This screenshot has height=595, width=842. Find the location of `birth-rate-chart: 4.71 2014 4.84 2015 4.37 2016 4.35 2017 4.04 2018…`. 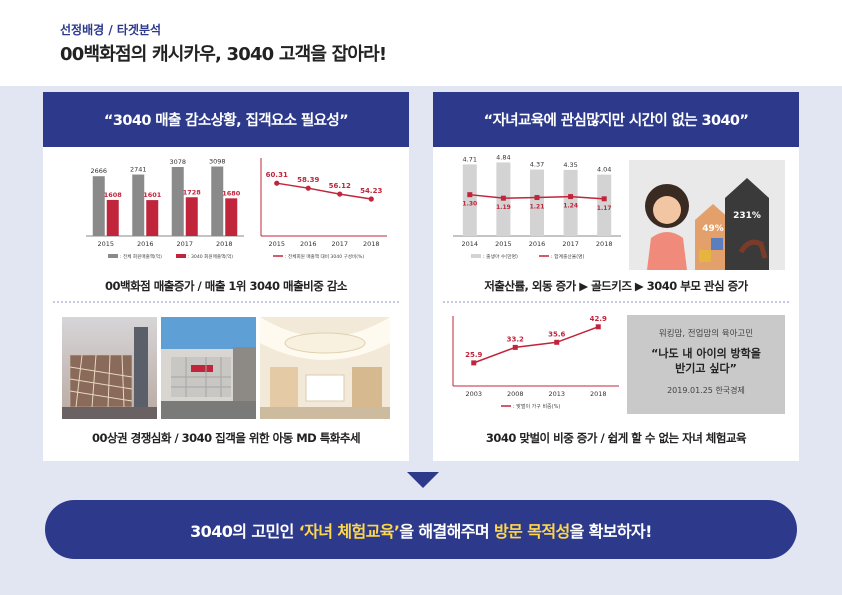

birth-rate-chart: 4.71 2014 4.84 2015 4.37 2016 4.35 2017 4.04 2018… is located at coordinates (537, 207).